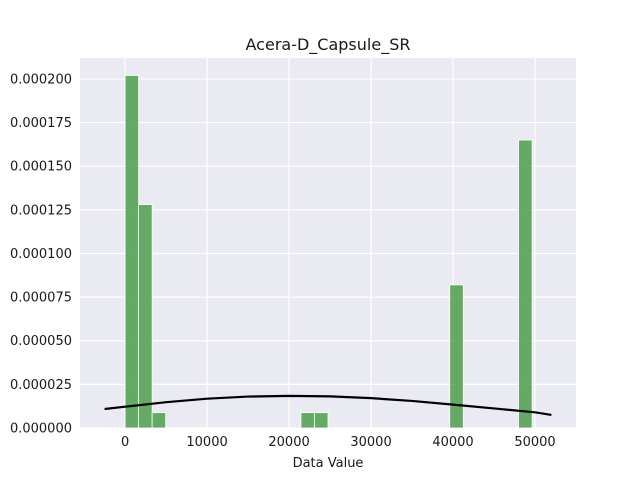  I want to click on y-tick-label: 0.000075, so click(41, 298).